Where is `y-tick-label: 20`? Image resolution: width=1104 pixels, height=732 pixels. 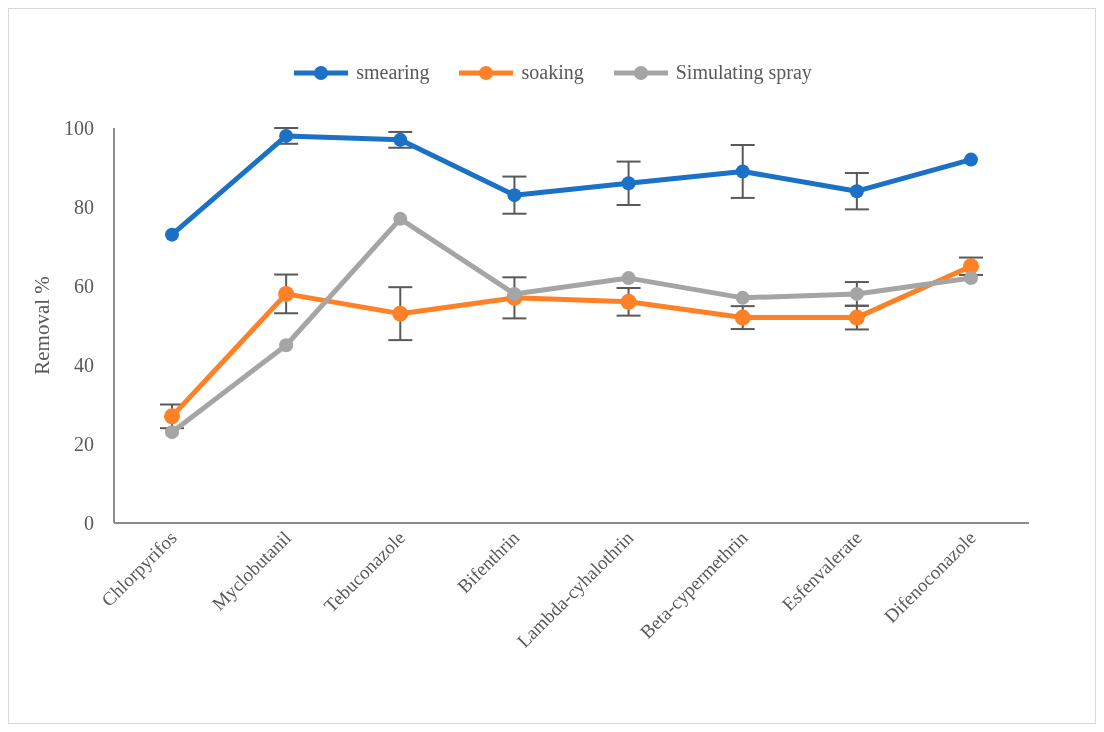
y-tick-label: 20 is located at coordinates (84, 444).